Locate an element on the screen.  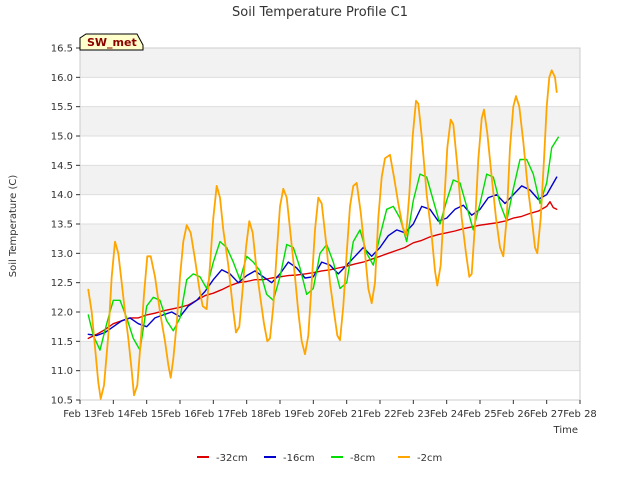
sw-met-badge: SW_met is located at coordinates (111, 42).